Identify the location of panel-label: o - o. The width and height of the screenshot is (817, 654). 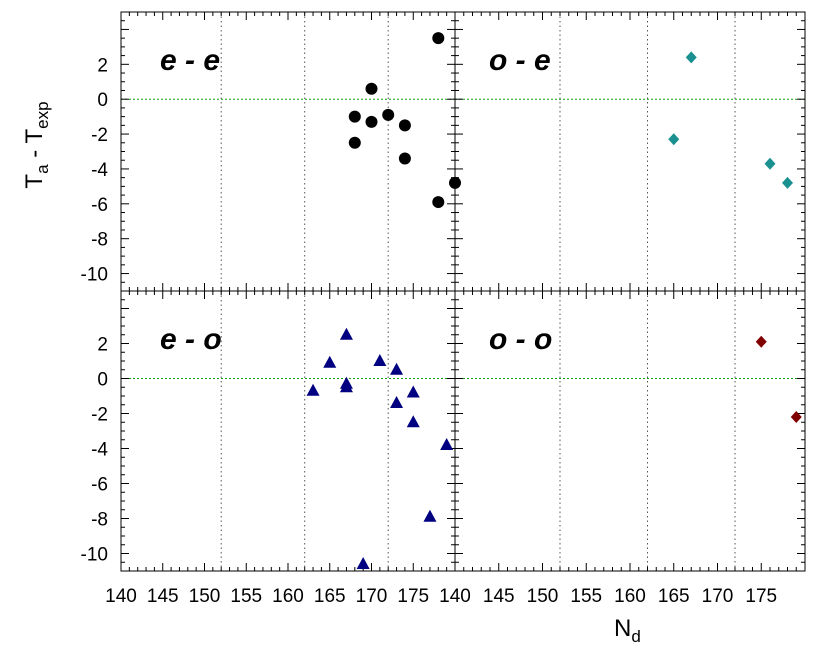
(520, 339).